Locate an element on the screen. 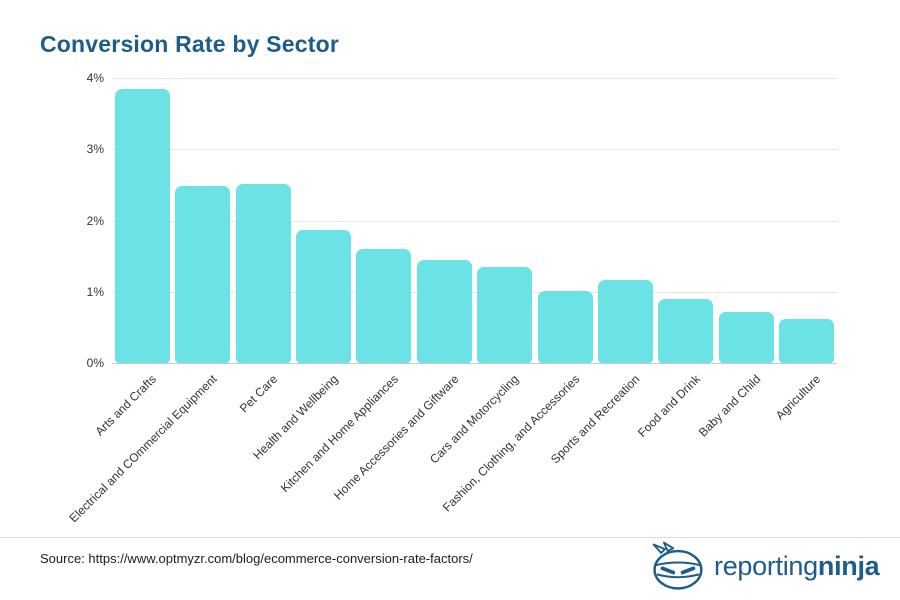  bar-baby-and-child is located at coordinates (746, 337).